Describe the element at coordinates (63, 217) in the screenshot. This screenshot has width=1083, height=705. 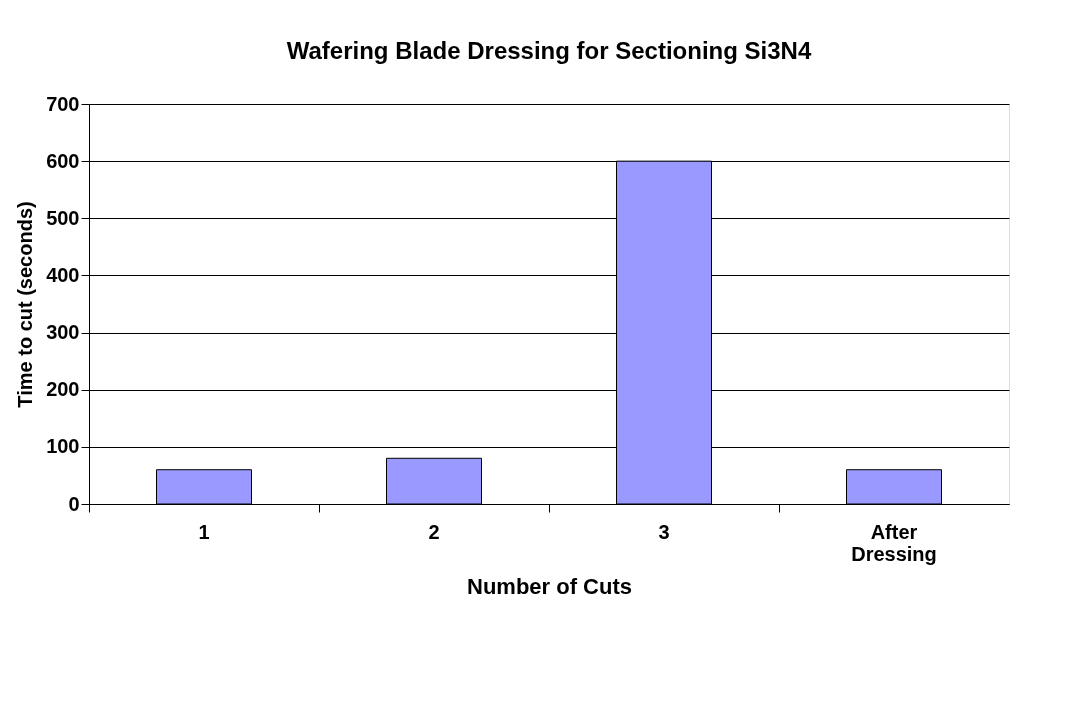
I see `y-tick-label: 500` at that location.